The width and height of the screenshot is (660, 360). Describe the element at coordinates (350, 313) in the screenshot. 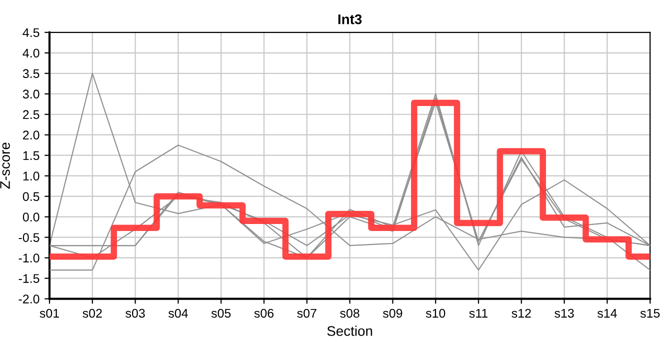

I see `x-tick-label: s08` at that location.